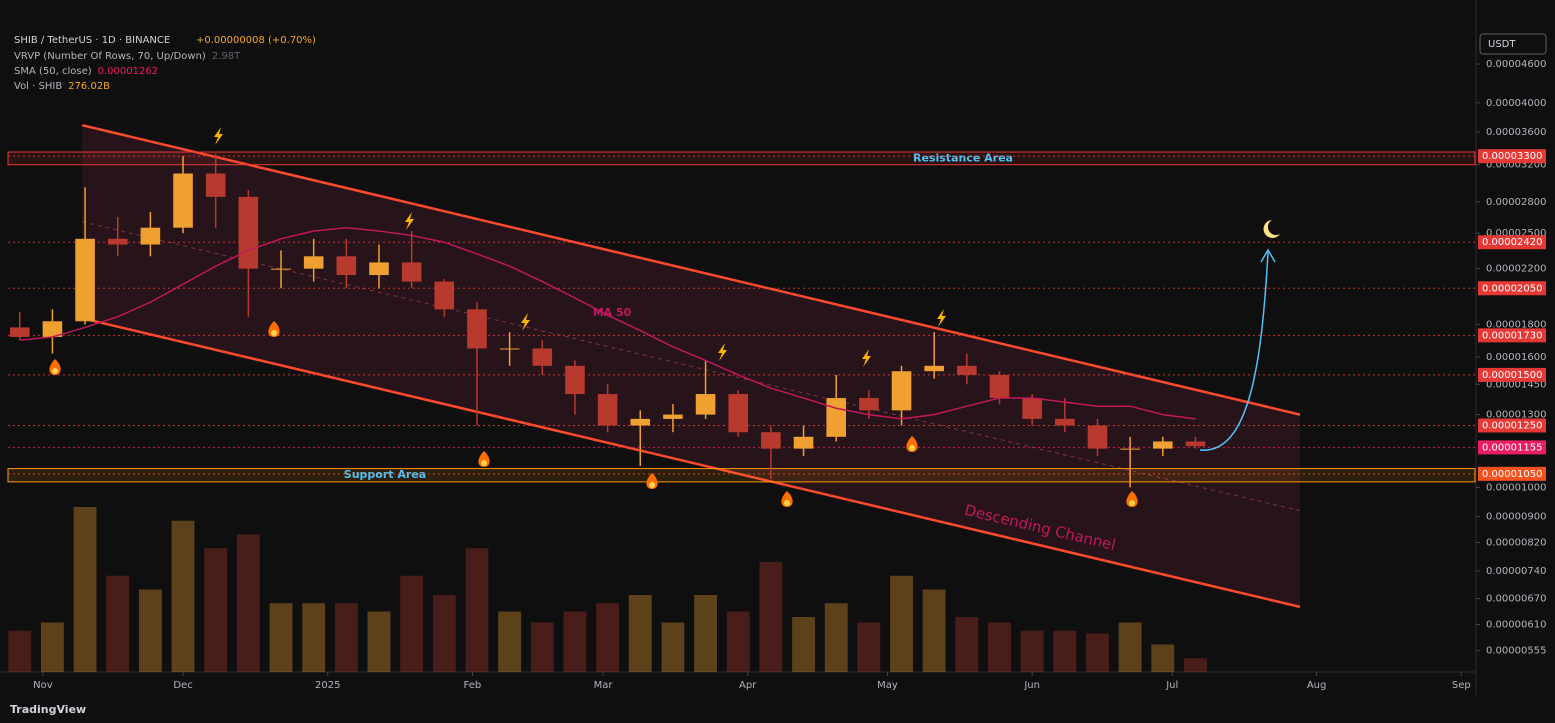  I want to click on indicator-name: SMA (50, close), so click(53, 71).